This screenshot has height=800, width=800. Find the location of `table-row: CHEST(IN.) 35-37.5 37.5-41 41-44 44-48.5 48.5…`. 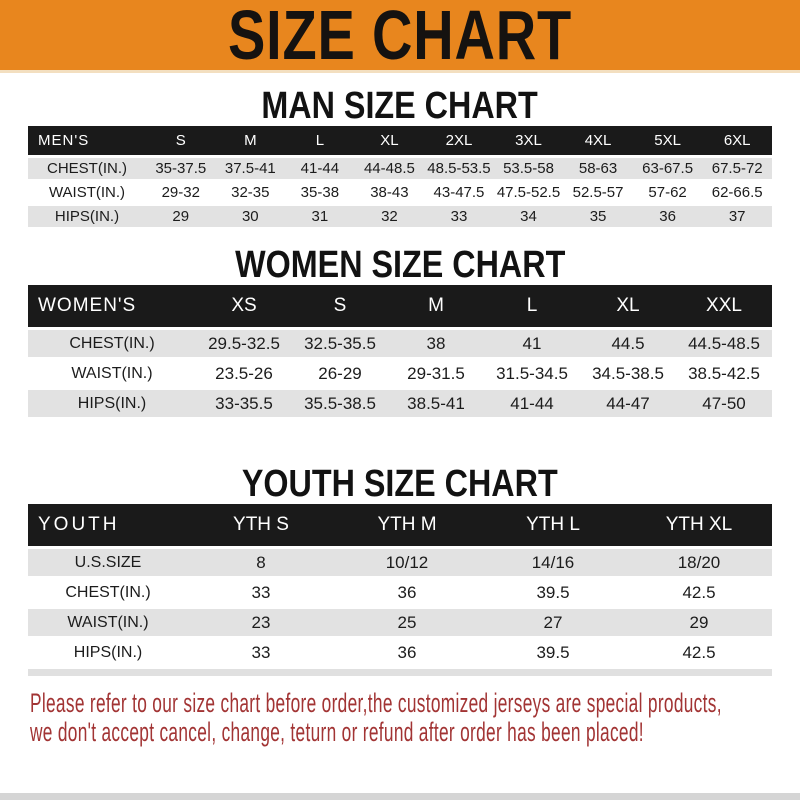

table-row: CHEST(IN.) 35-37.5 37.5-41 41-44 44-48.5 48.5… is located at coordinates (400, 169).